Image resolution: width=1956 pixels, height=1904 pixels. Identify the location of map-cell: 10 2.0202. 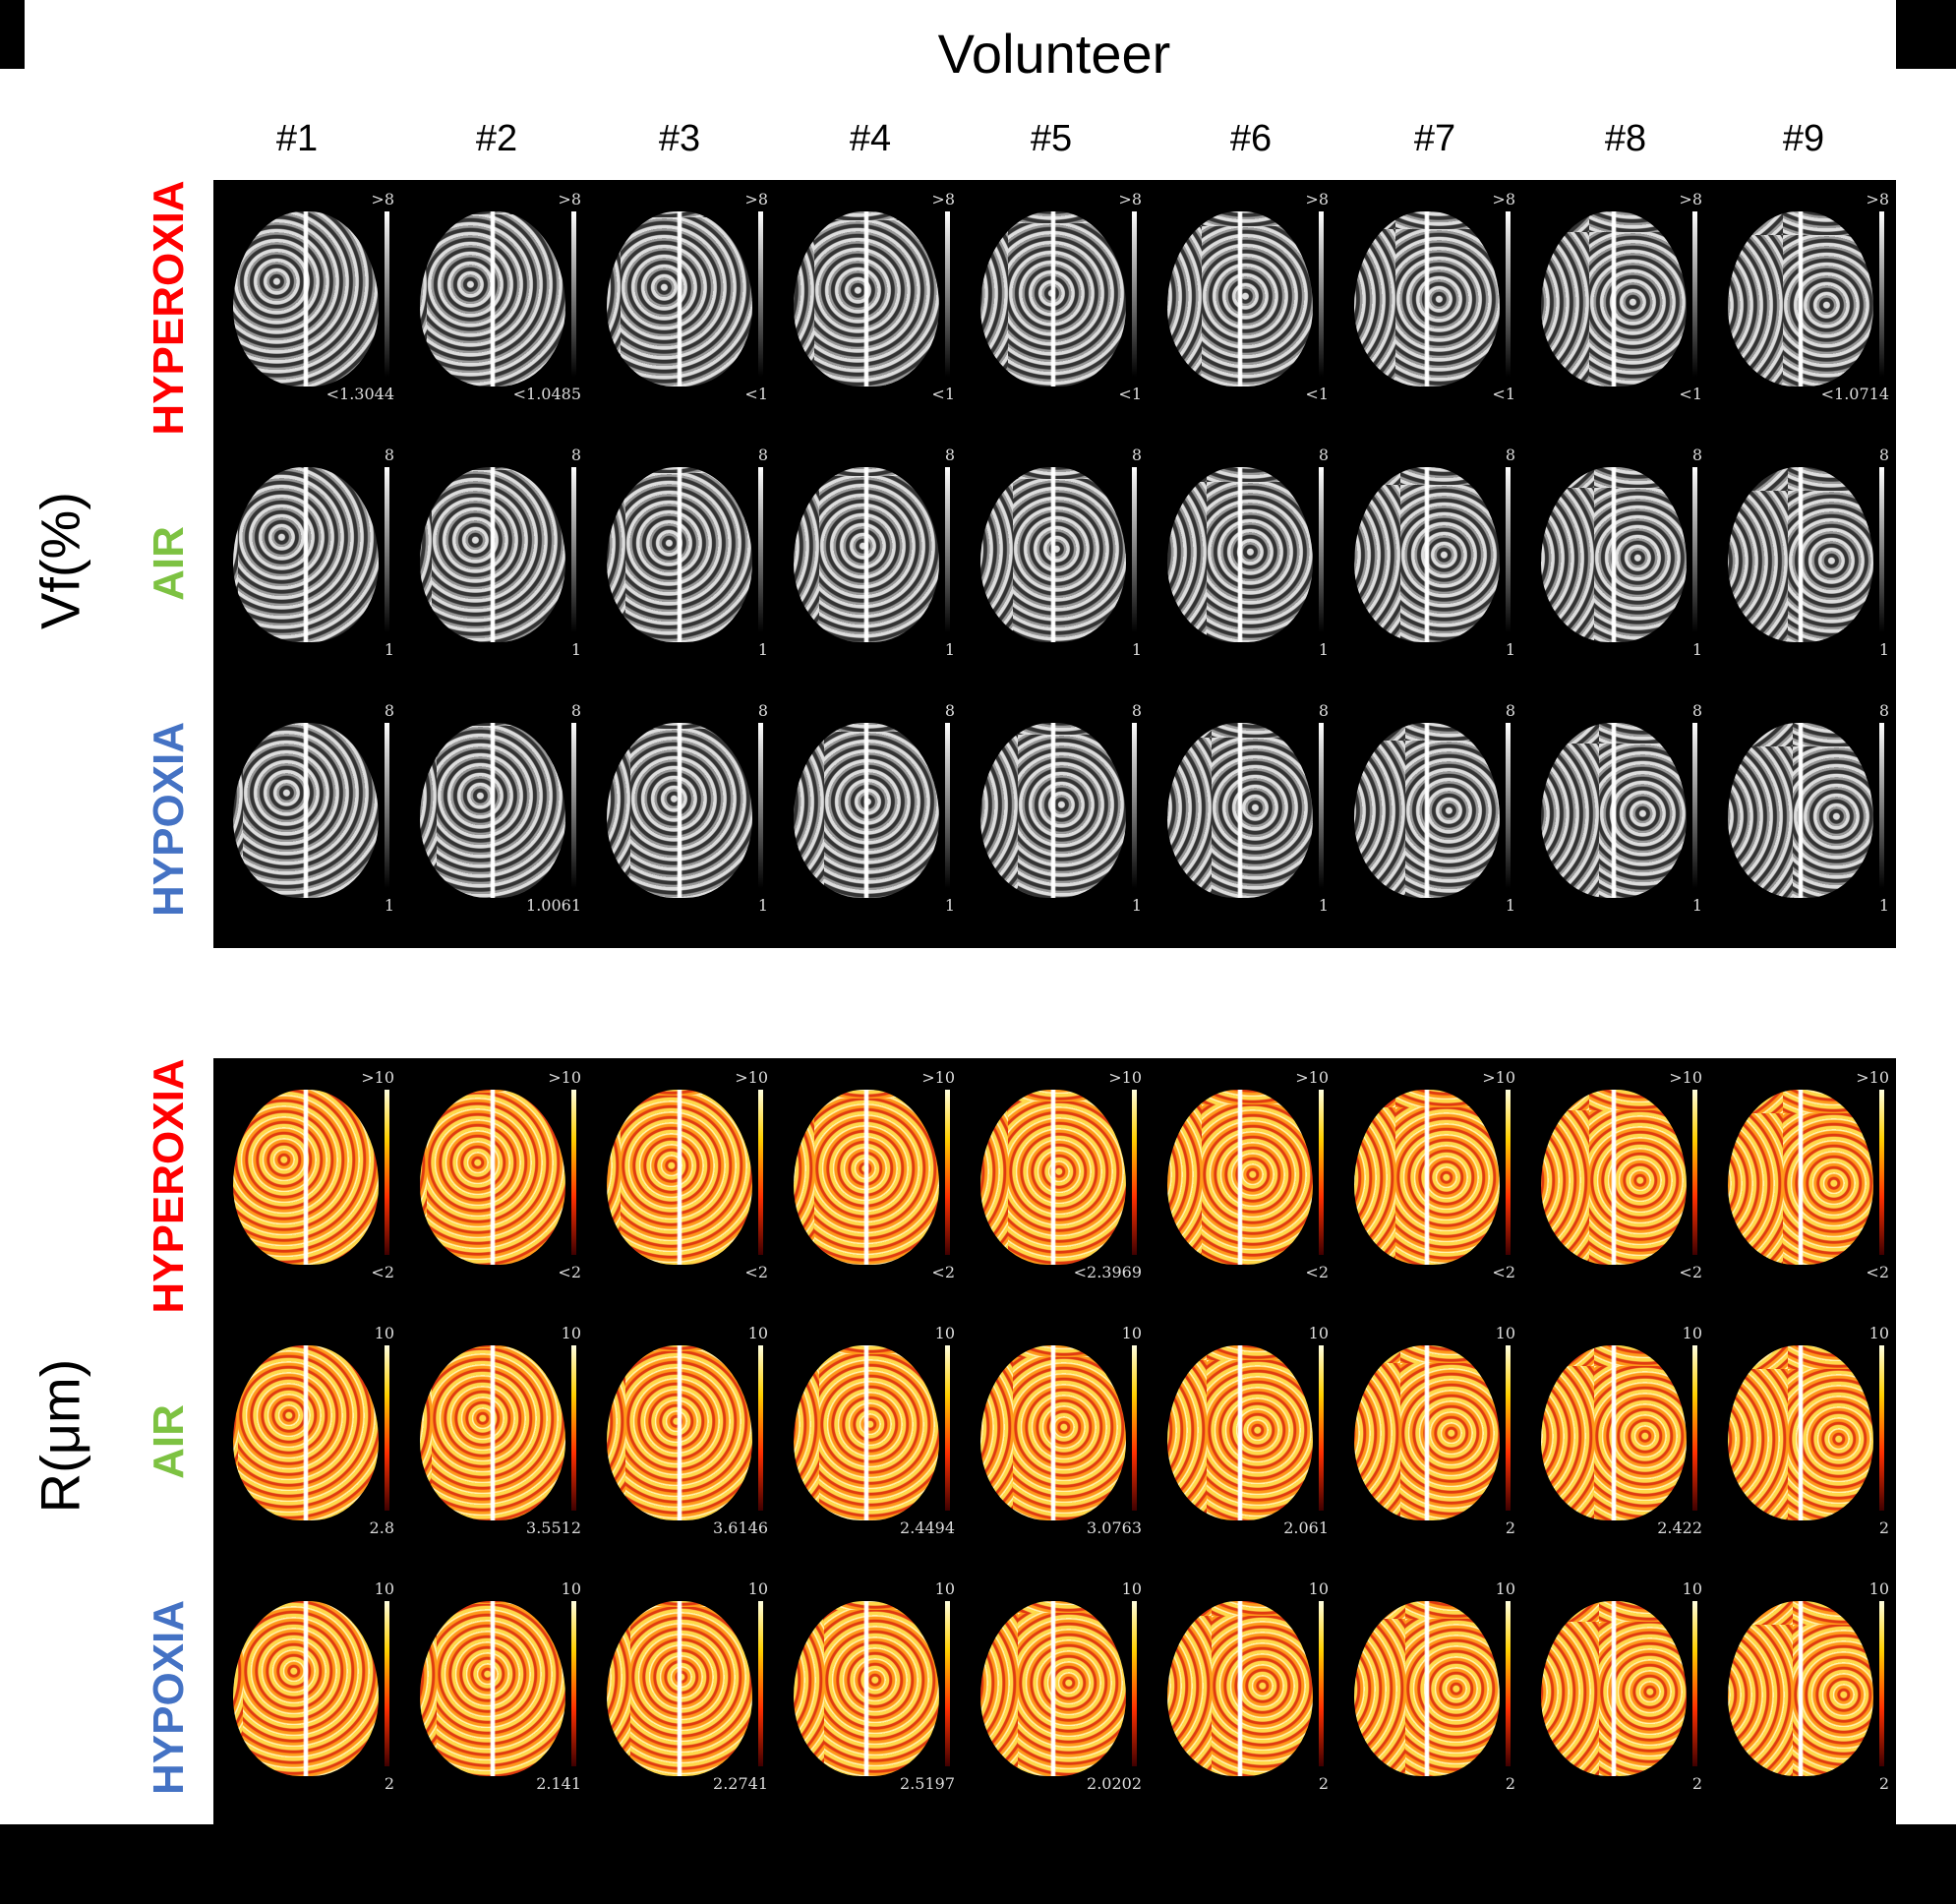
(1054, 1697).